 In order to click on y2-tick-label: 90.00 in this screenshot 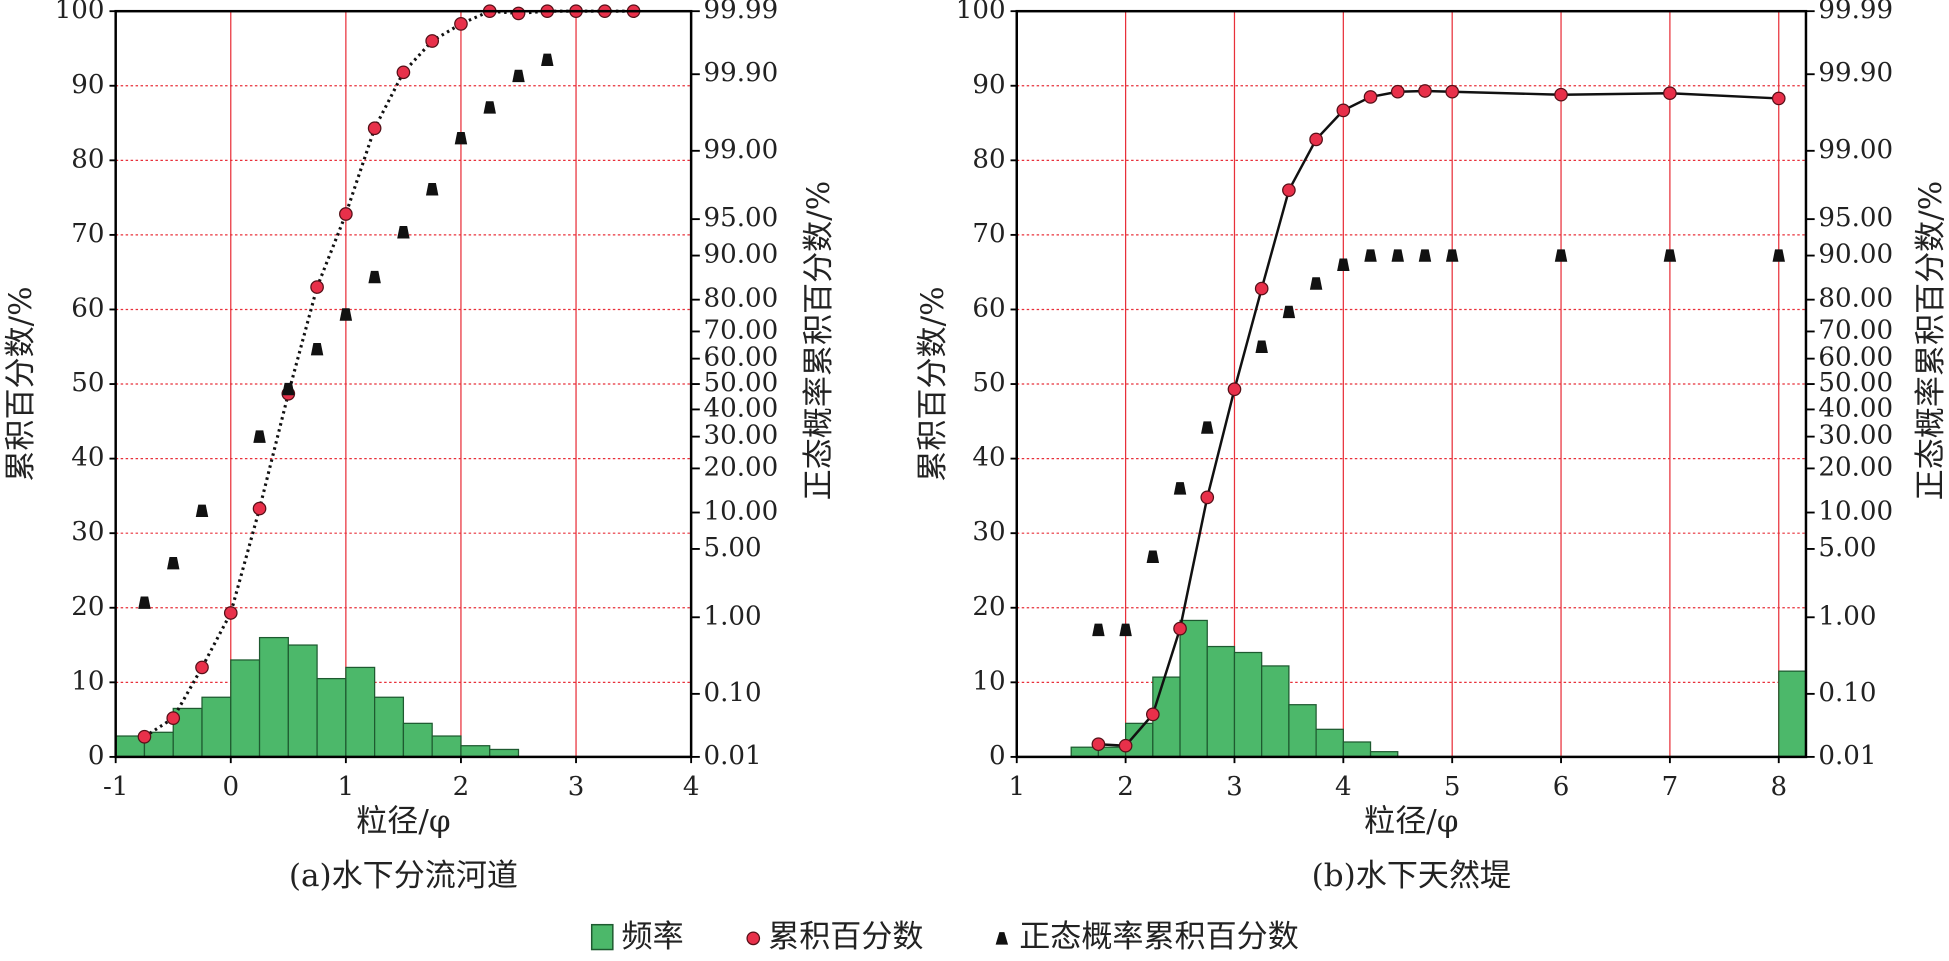, I will do `click(1855, 255)`.